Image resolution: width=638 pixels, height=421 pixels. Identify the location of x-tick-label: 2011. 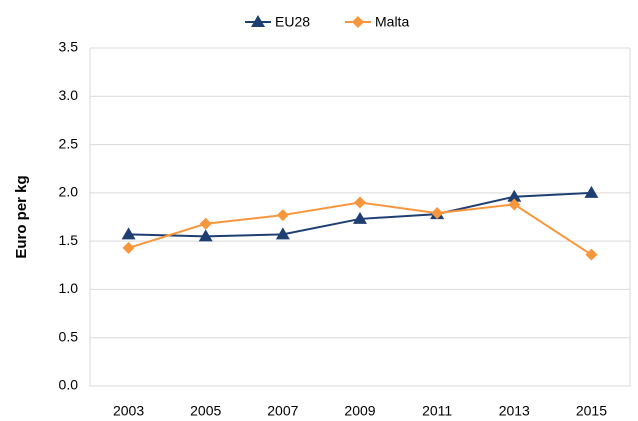
(437, 411).